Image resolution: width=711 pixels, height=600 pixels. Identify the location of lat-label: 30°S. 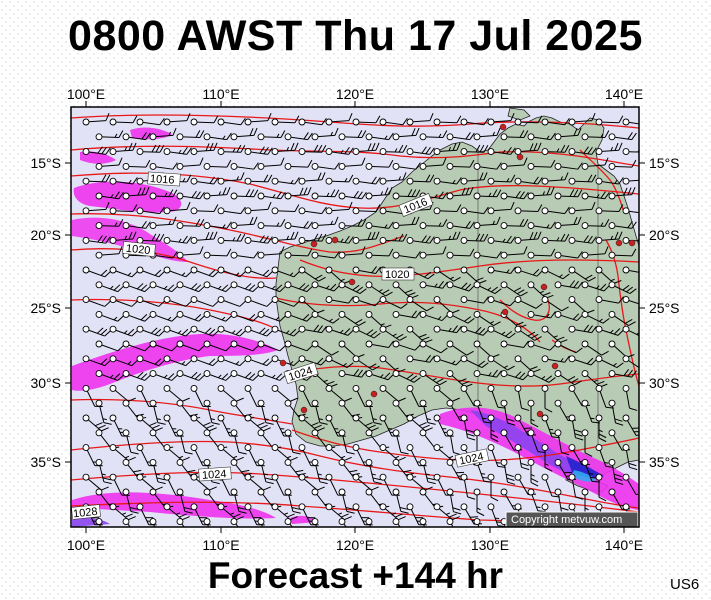
(664, 383).